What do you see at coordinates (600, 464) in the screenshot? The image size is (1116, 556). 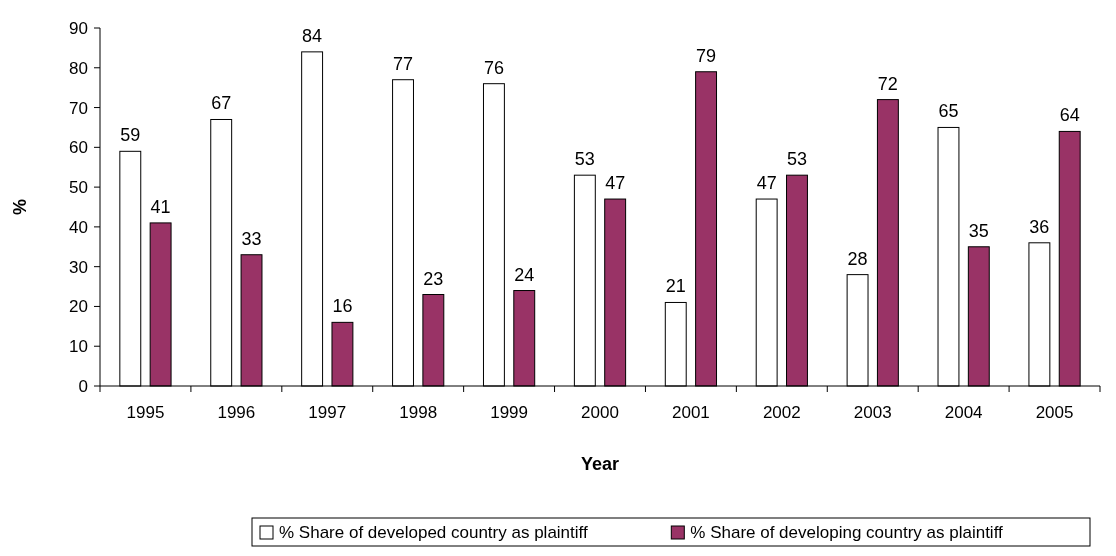 I see `x-axis-title: Year` at bounding box center [600, 464].